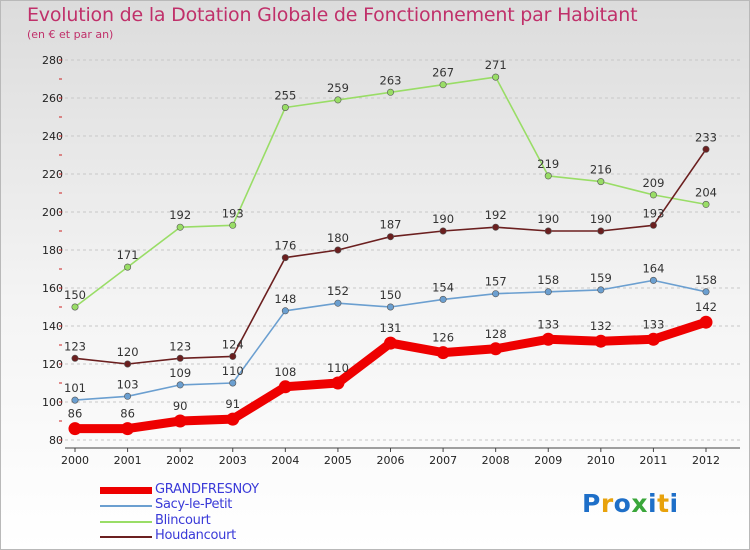 Image resolution: width=750 pixels, height=550 pixels. I want to click on data-label: 216, so click(601, 170).